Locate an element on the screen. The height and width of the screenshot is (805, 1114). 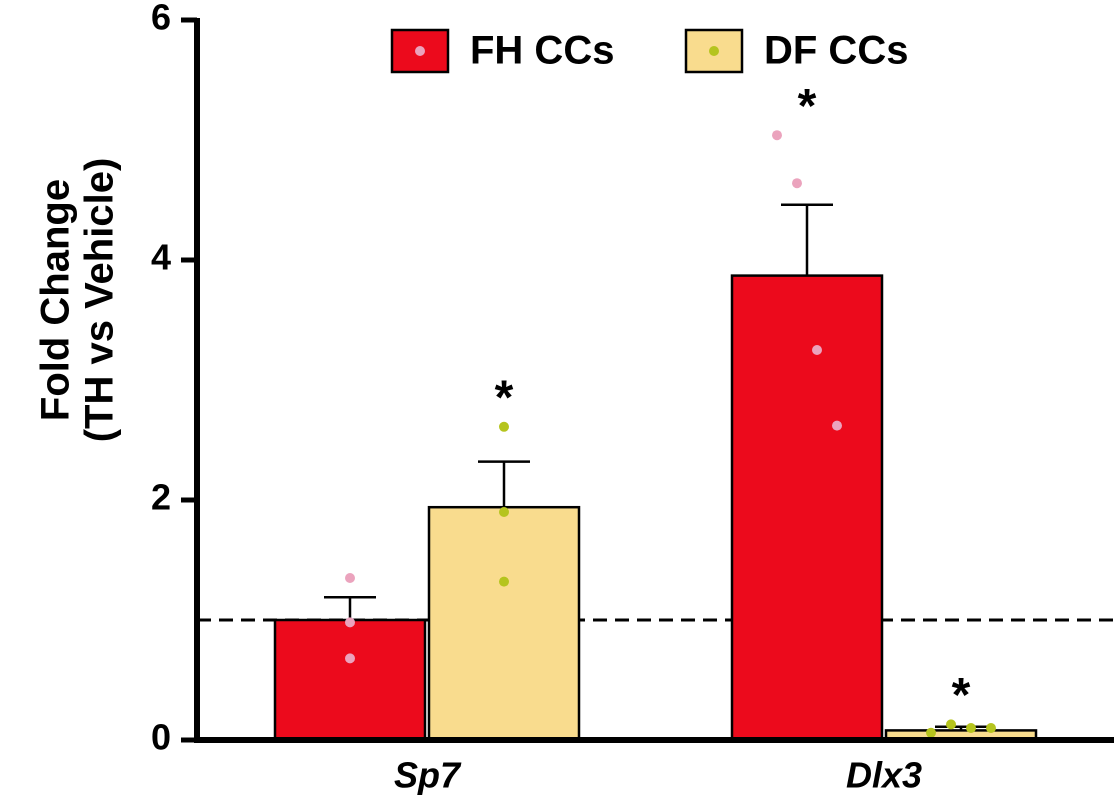
x-tick-label: Dlx3 is located at coordinates (884, 775).